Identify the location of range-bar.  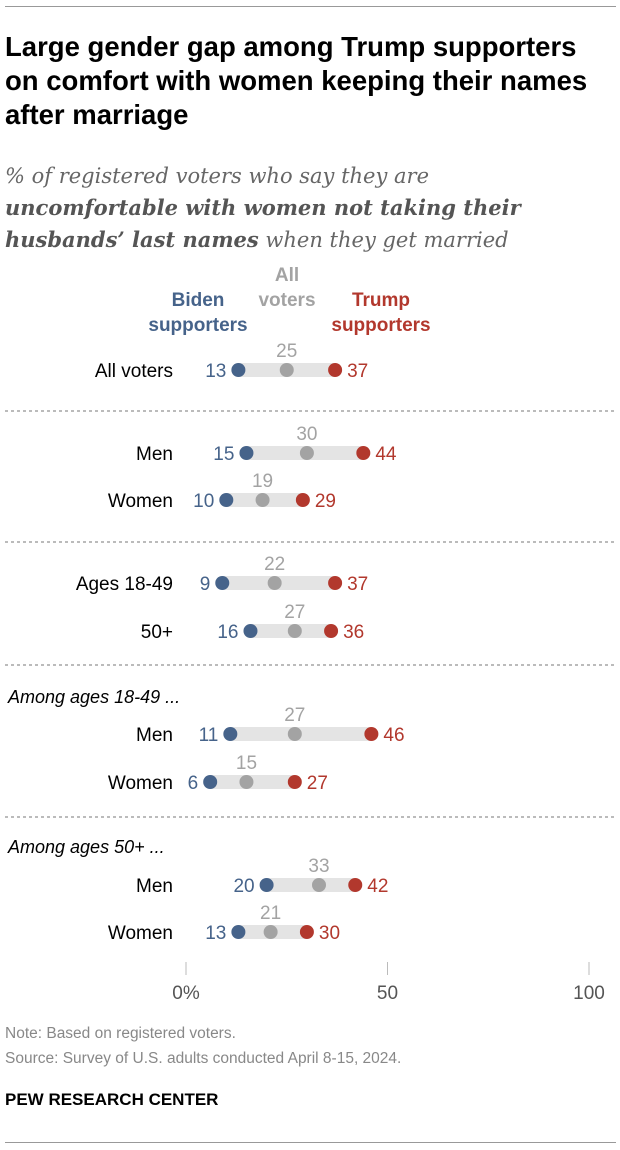
(311, 885).